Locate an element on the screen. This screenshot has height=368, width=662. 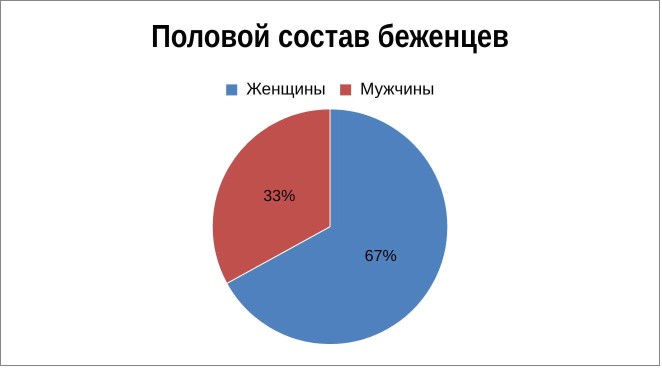
data-label: 67% is located at coordinates (380, 257).